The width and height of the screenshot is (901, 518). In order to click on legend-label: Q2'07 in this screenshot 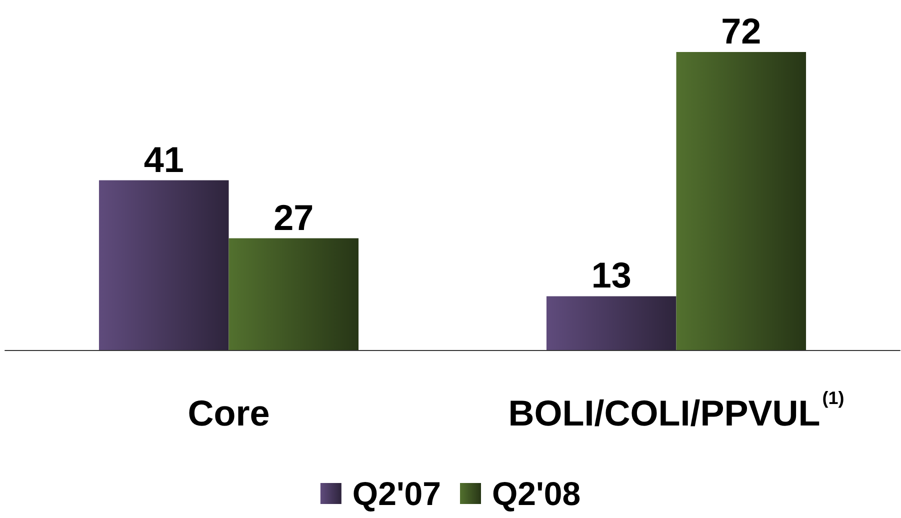, I will do `click(397, 493)`.